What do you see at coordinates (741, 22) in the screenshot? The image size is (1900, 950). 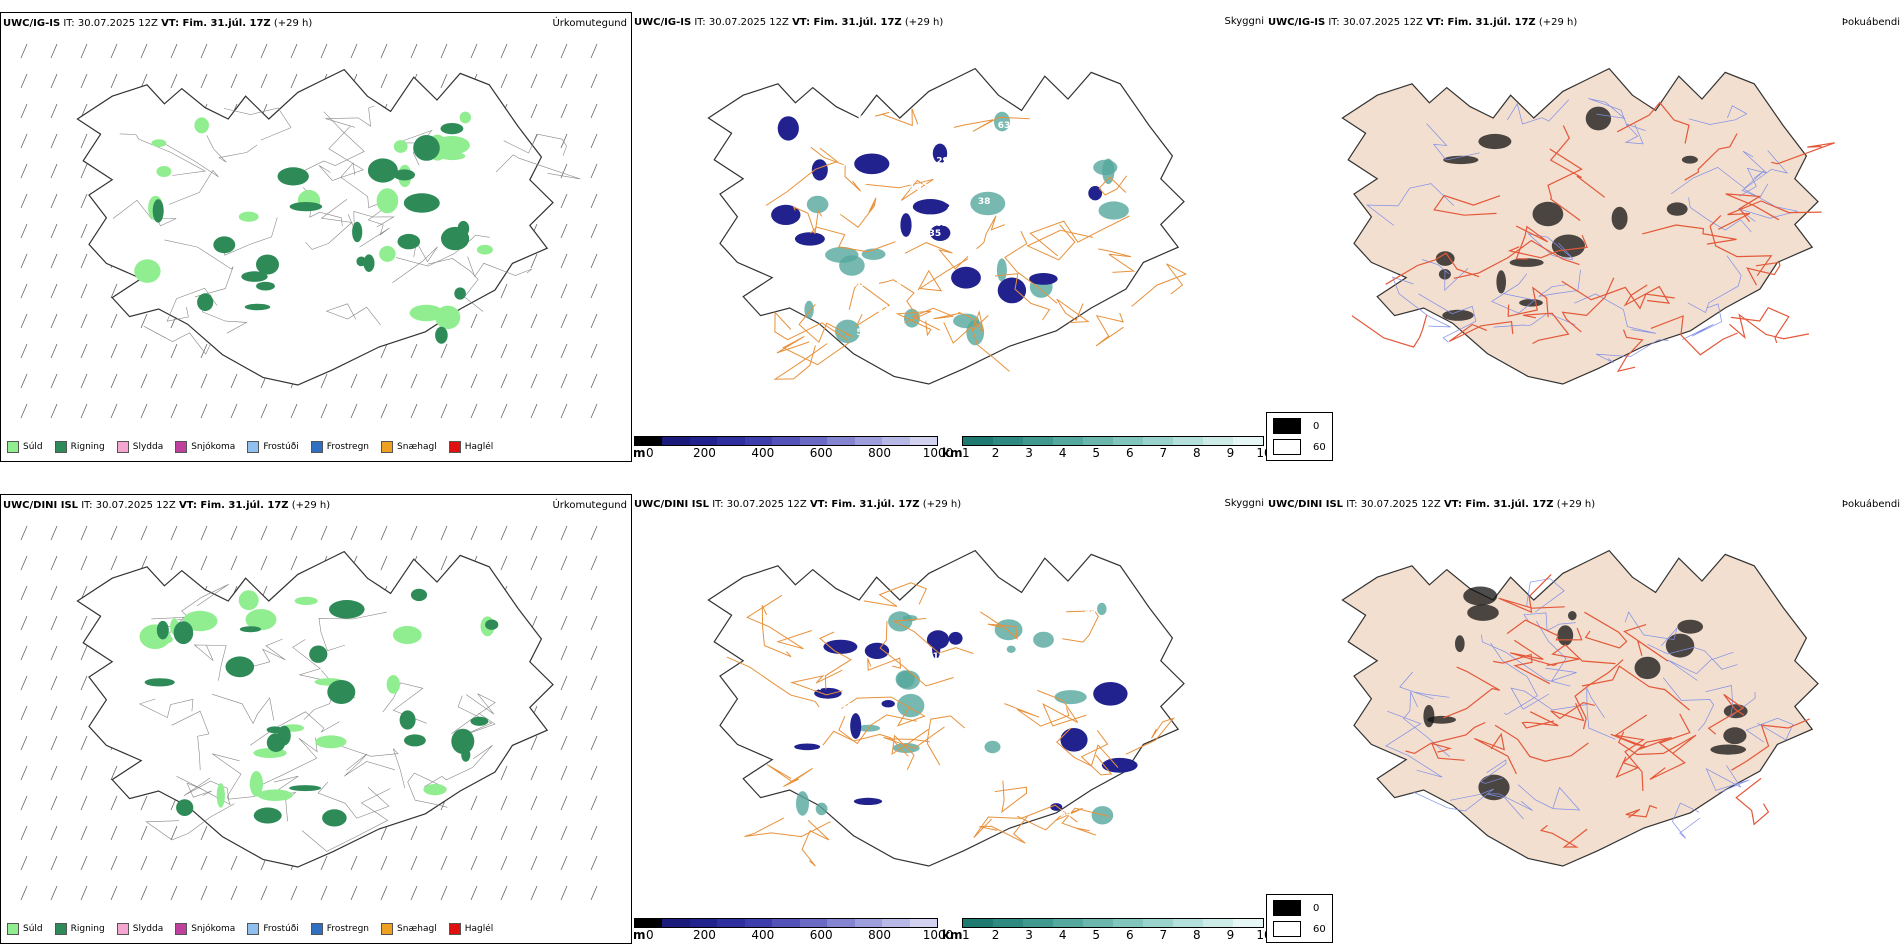 I see `init-time: IT: 30.07.2025 12Z` at bounding box center [741, 22].